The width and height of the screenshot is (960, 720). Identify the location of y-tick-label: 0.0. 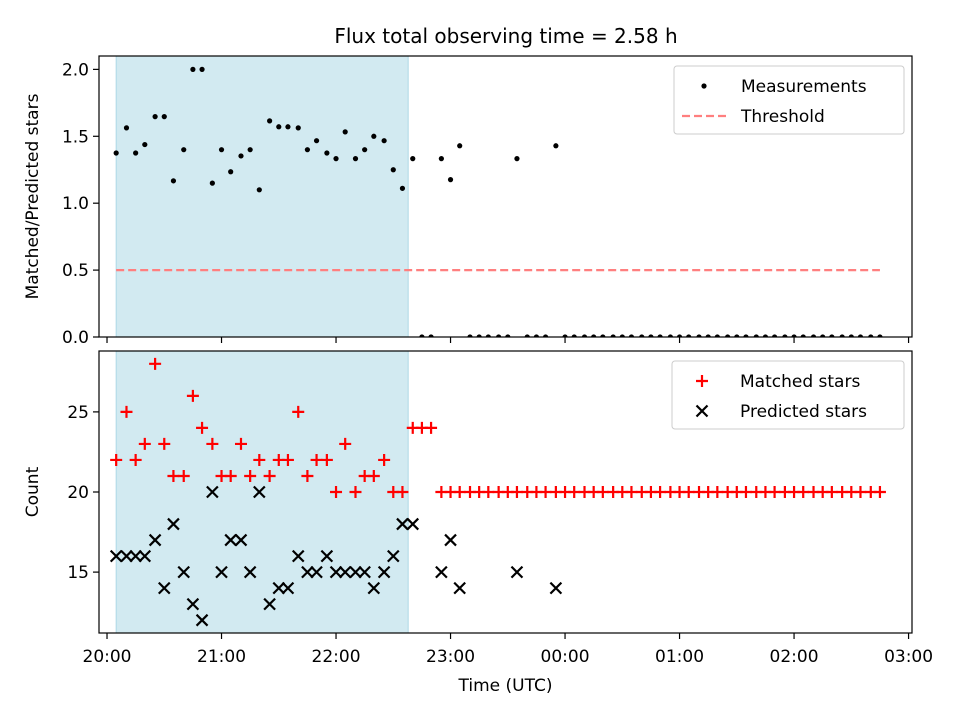
(75, 338).